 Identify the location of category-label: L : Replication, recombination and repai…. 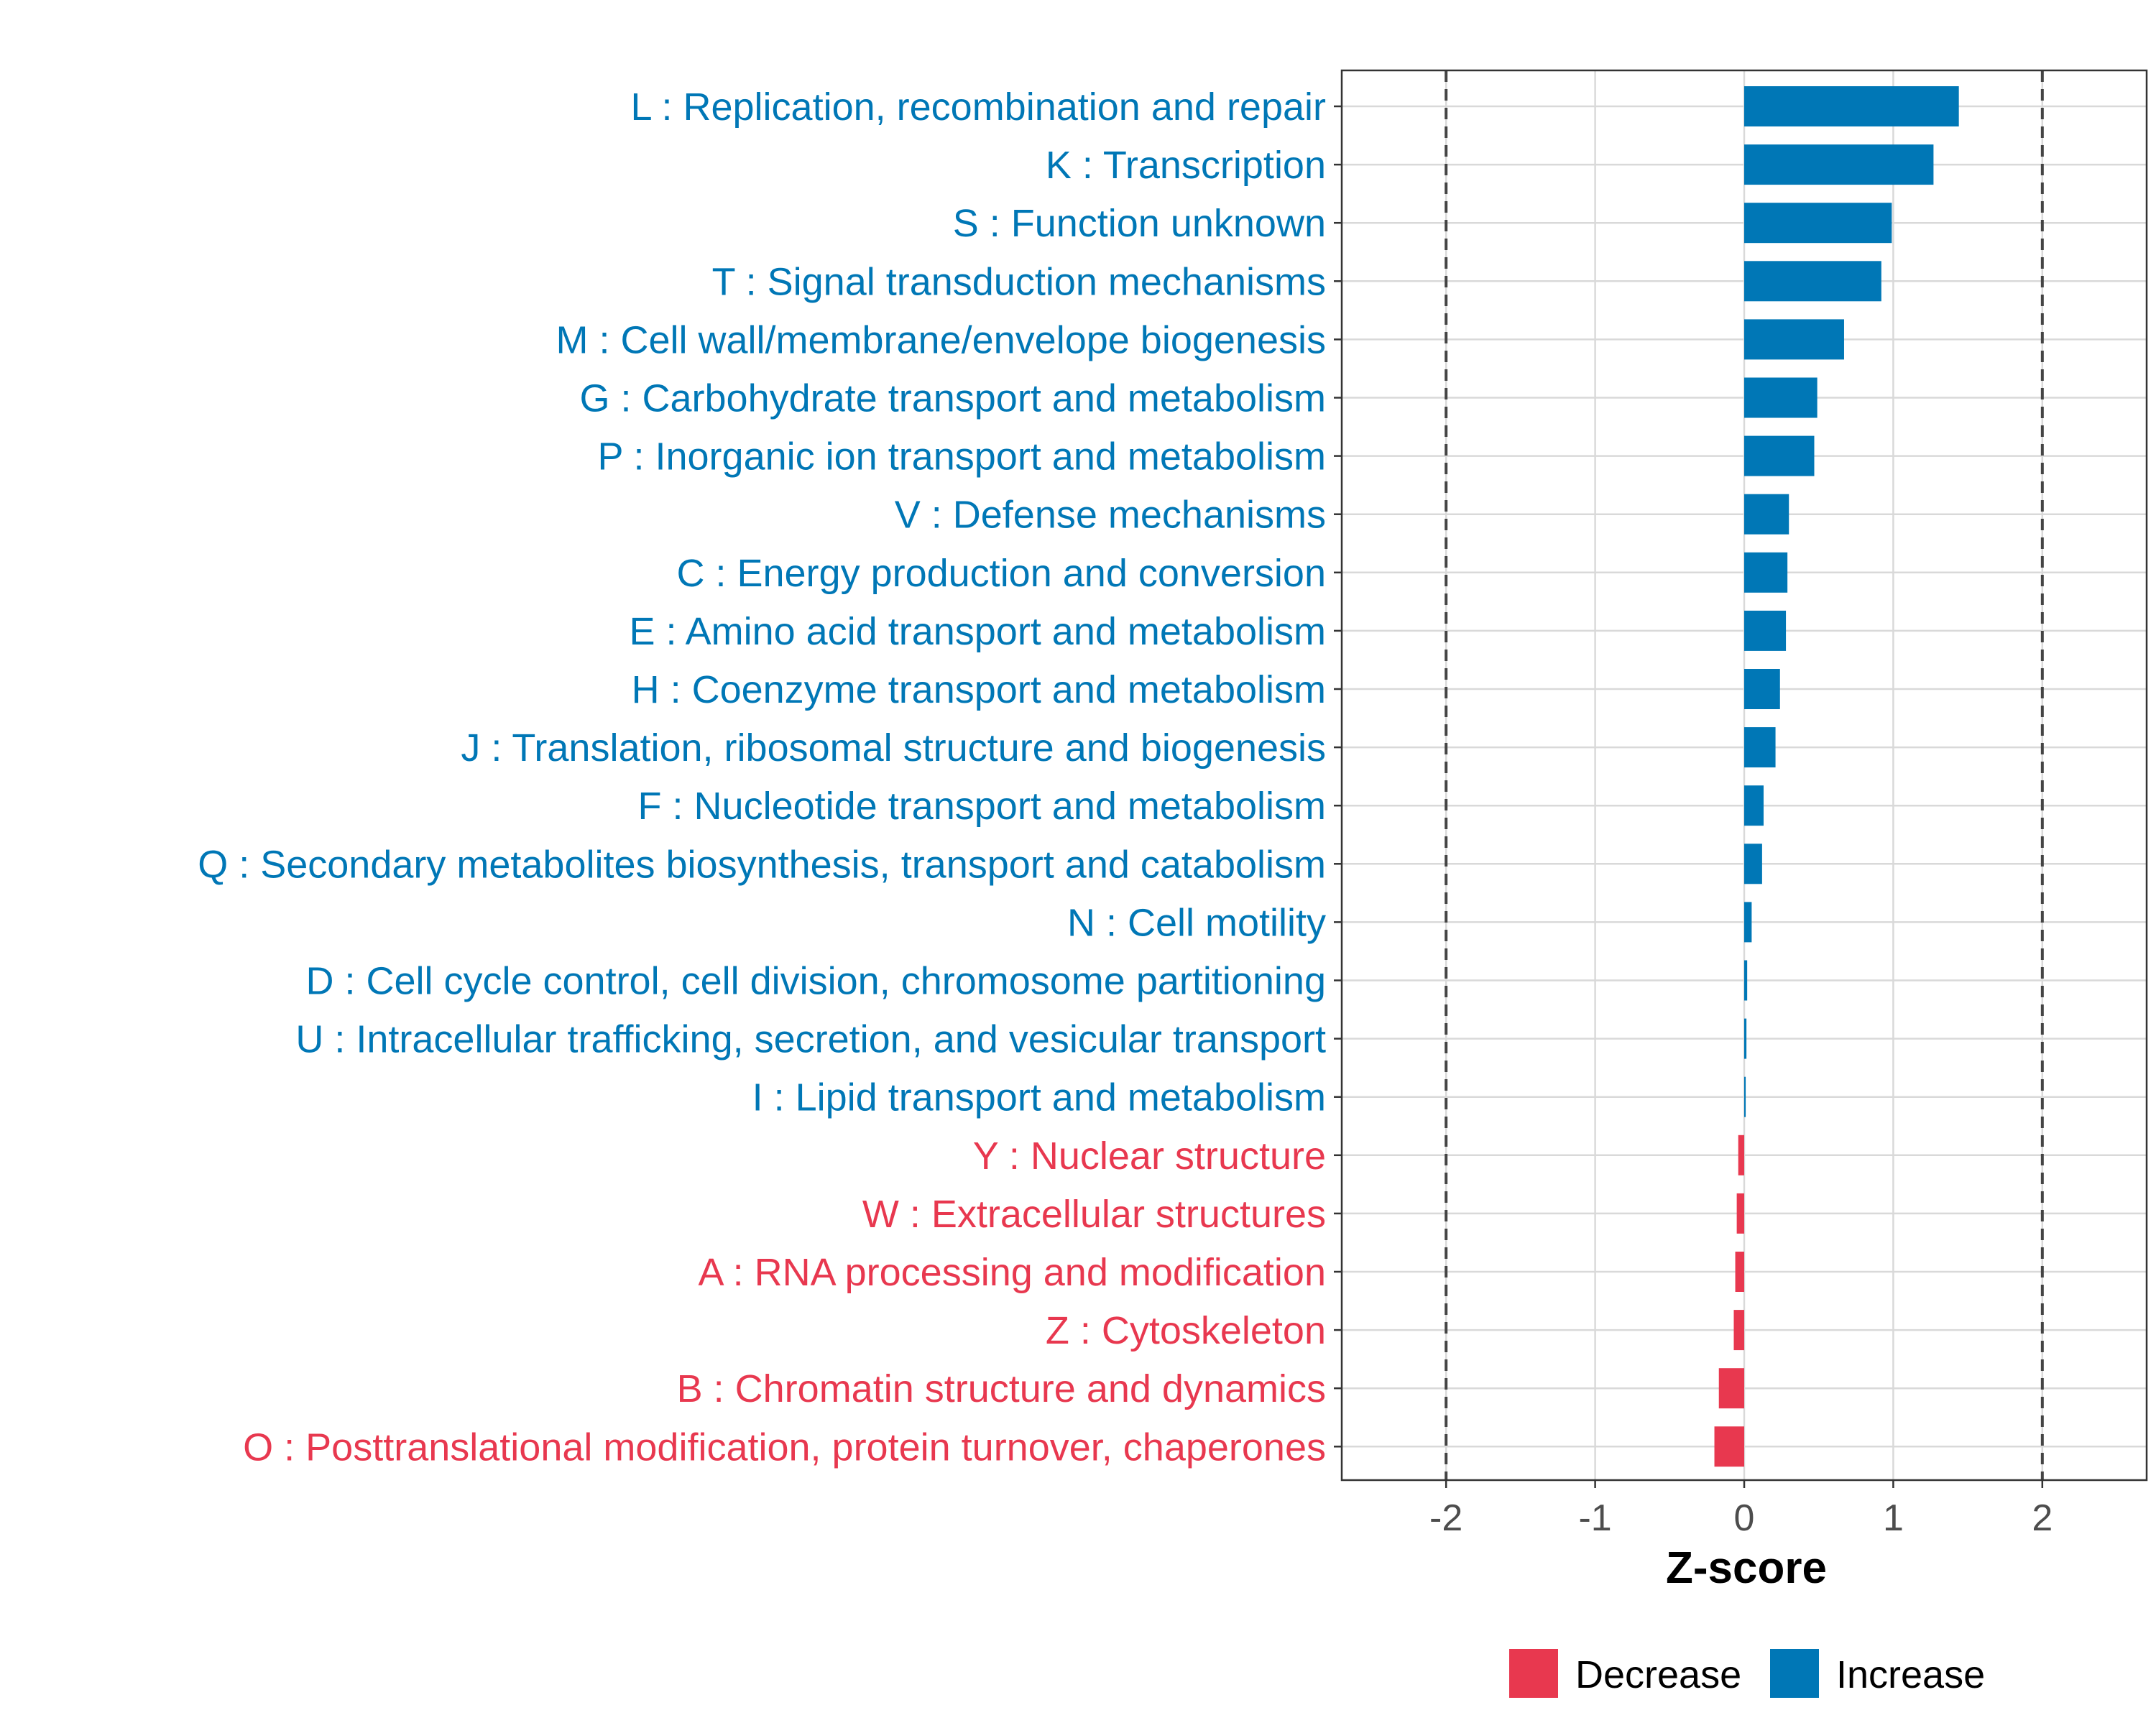
(978, 108).